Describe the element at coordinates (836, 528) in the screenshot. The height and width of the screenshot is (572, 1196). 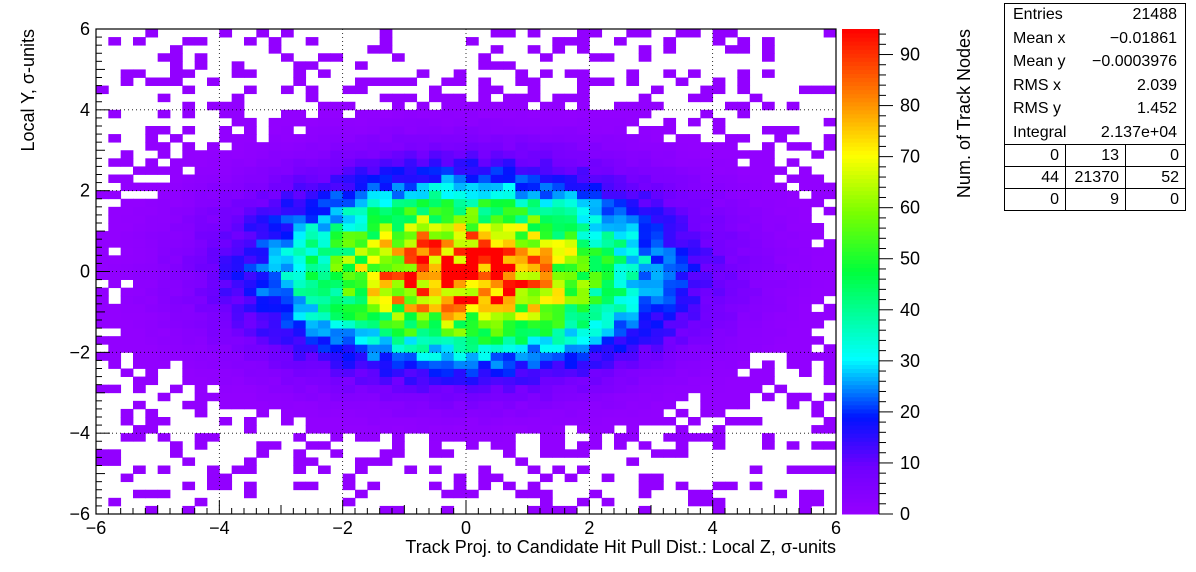
I see `x-tick-label: 6` at that location.